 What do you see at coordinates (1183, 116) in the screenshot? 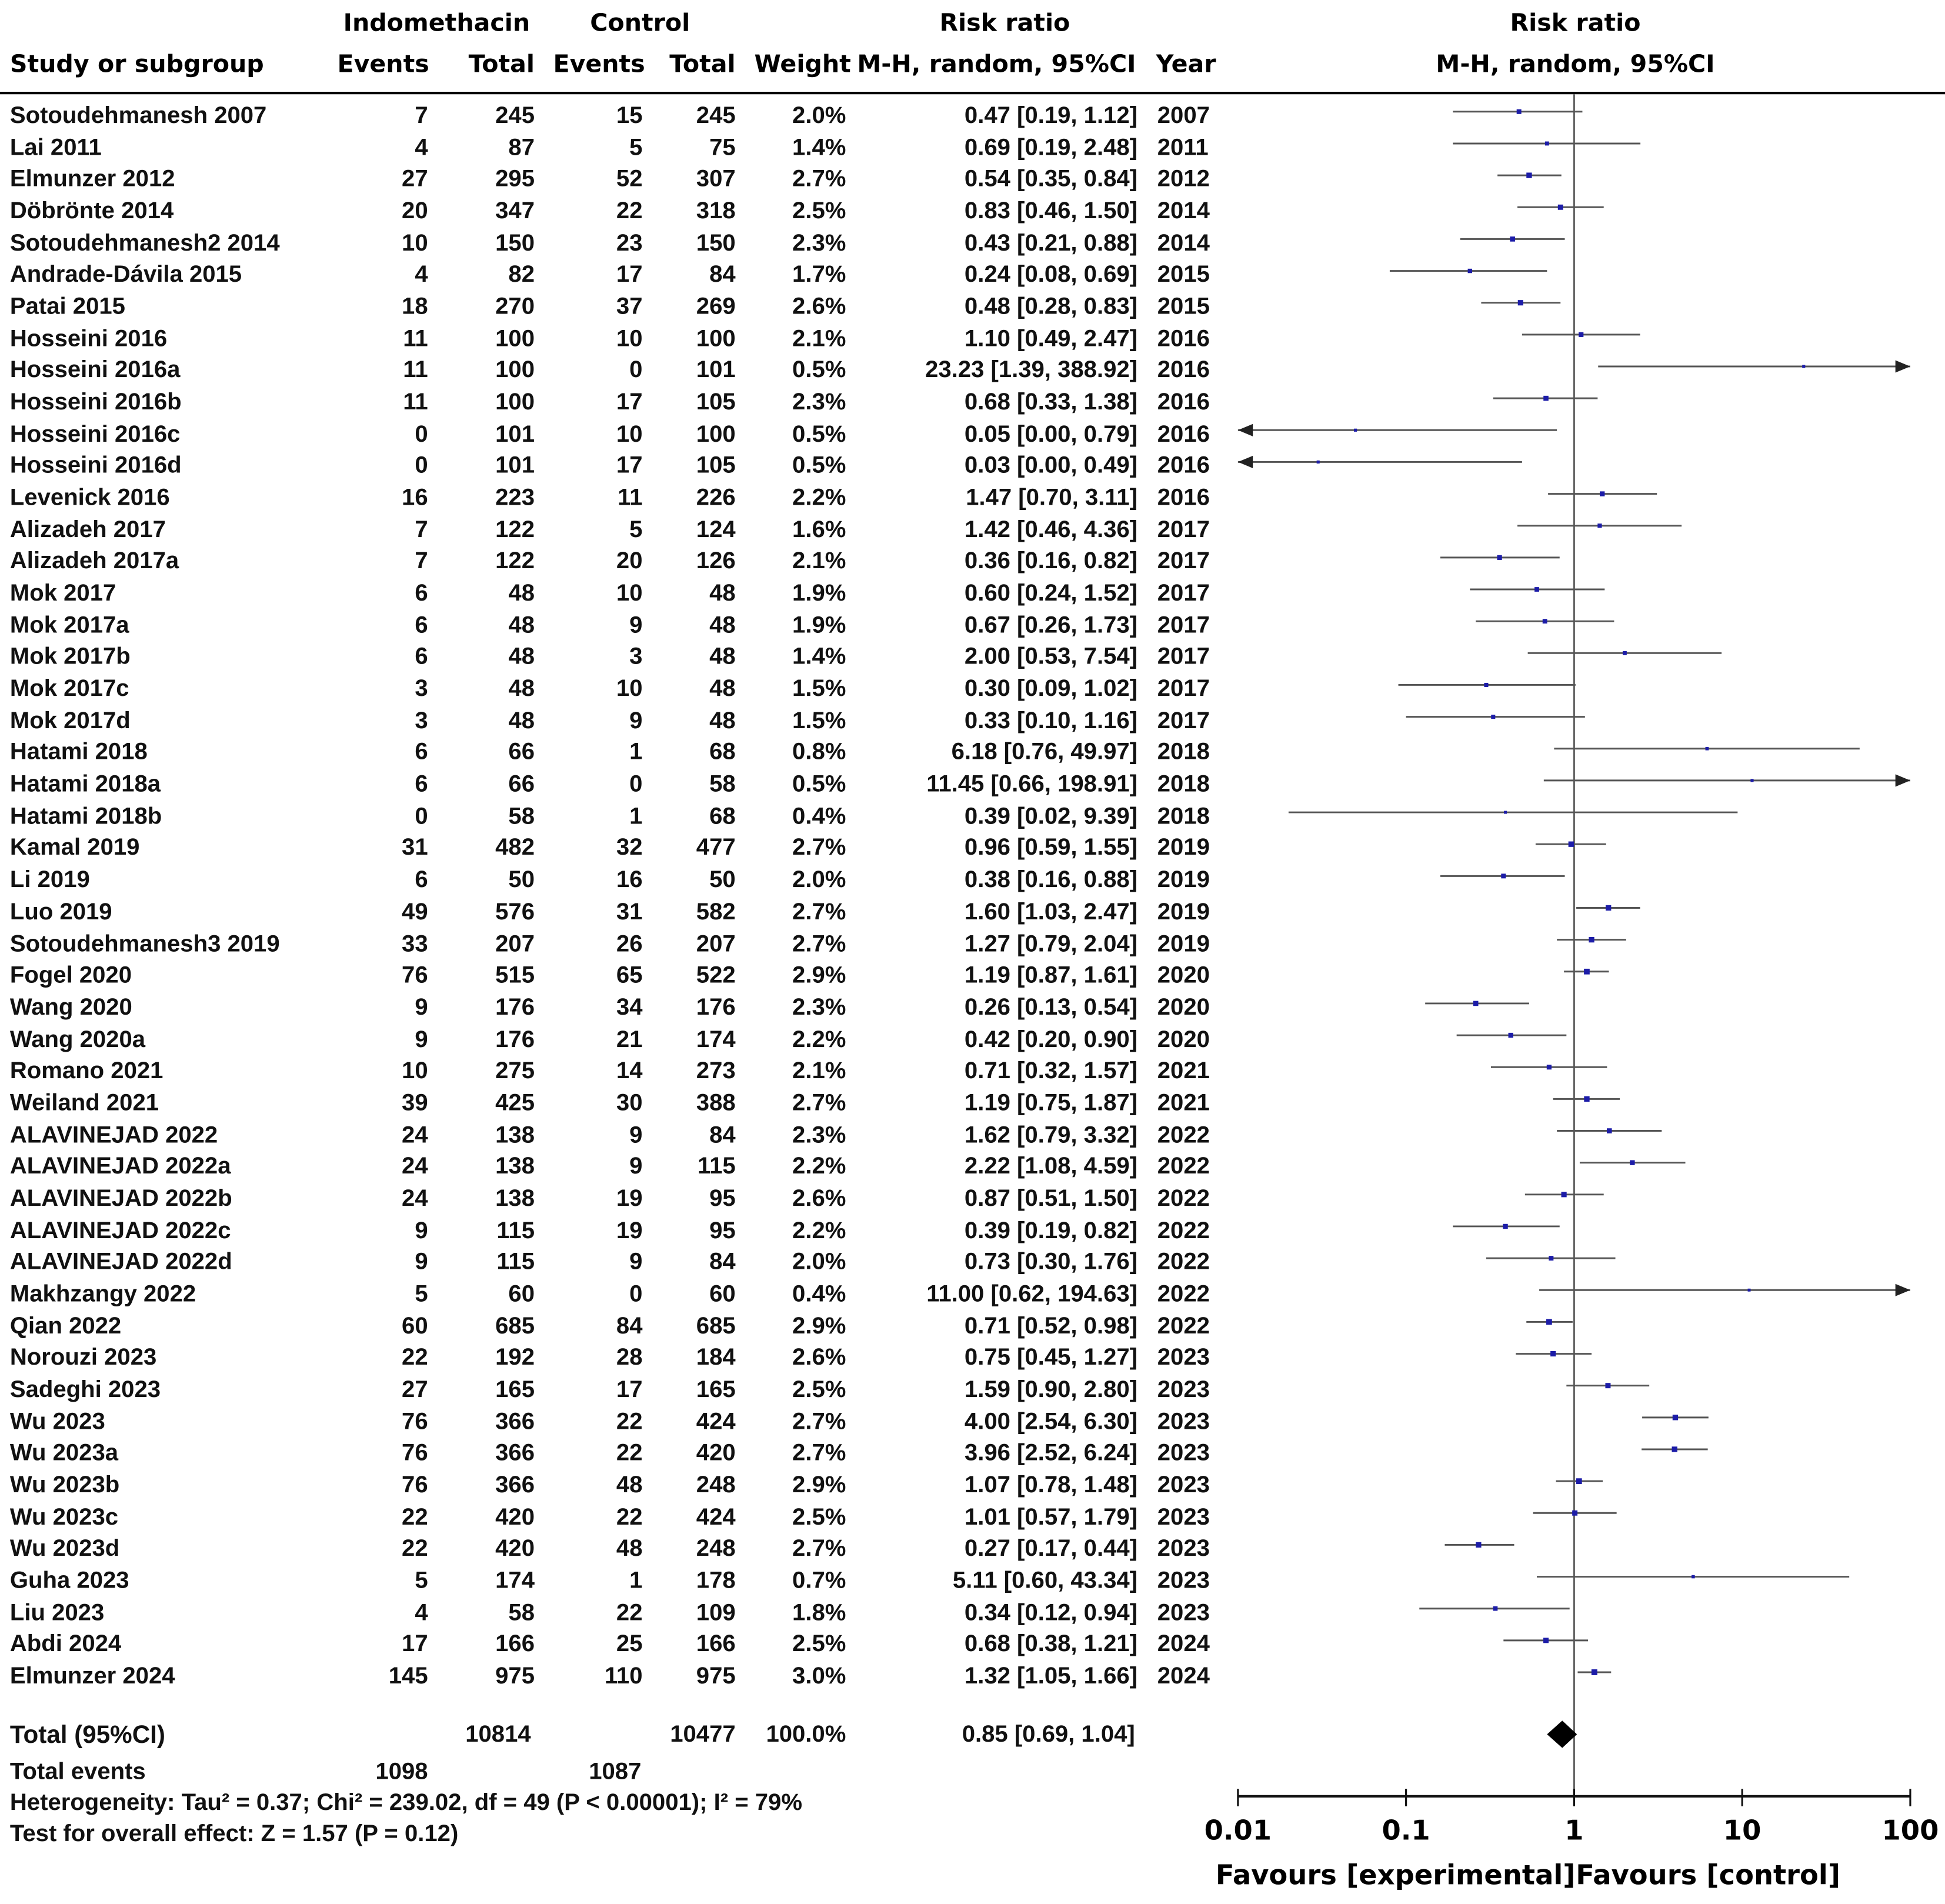
I see `year: 2007` at bounding box center [1183, 116].